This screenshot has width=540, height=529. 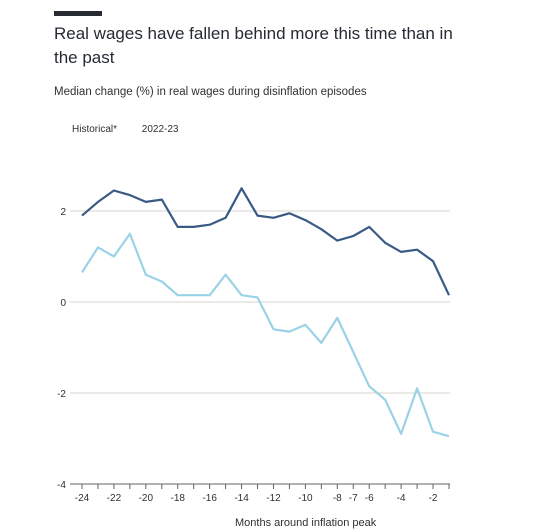 What do you see at coordinates (63, 303) in the screenshot?
I see `y-tick-label: 0` at bounding box center [63, 303].